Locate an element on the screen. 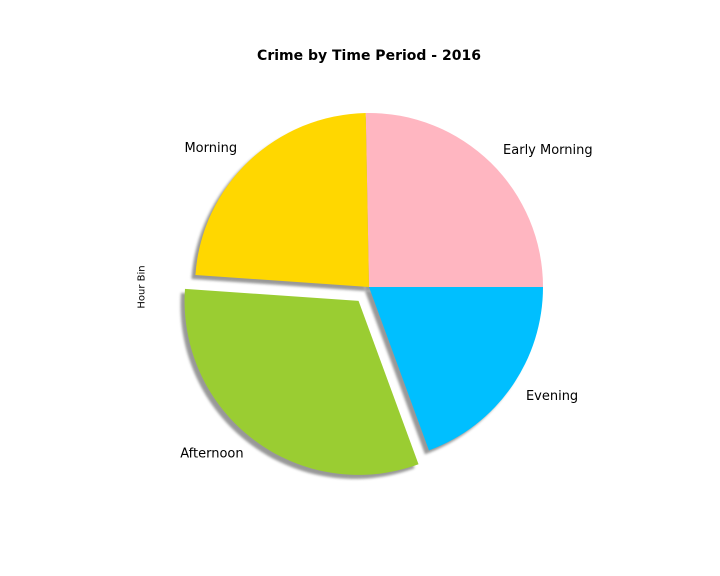  slice-label-morning: Morning is located at coordinates (210, 148).